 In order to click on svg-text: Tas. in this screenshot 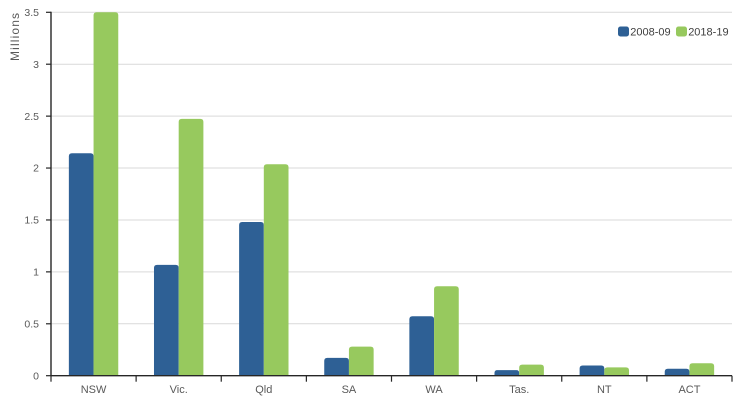, I will do `click(519, 390)`.